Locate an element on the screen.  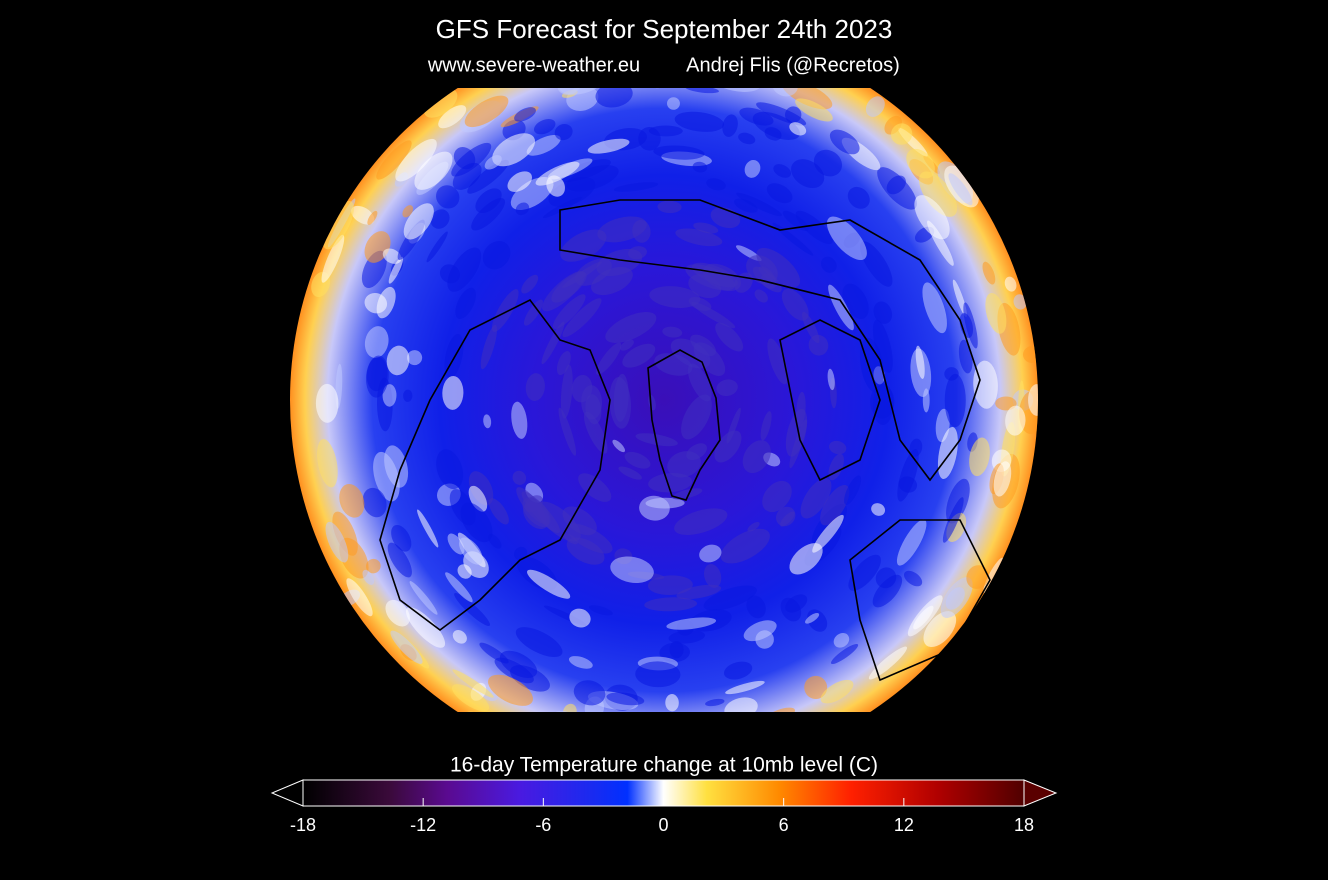
author: Andrej Flis (@Recretos) is located at coordinates (793, 65).